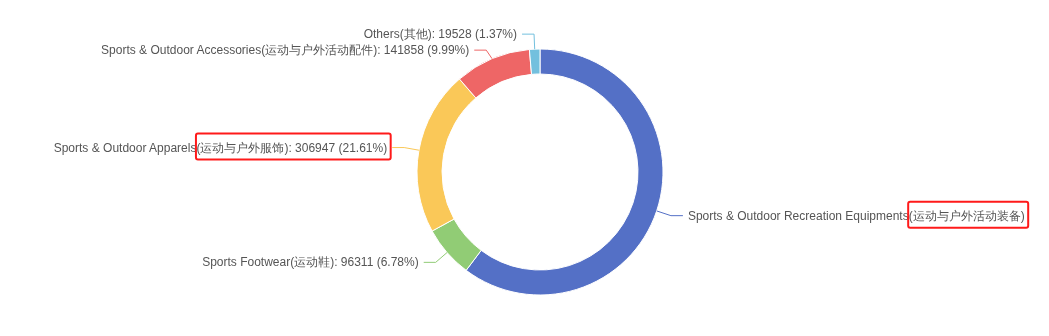 The height and width of the screenshot is (336, 1049). What do you see at coordinates (285, 50) in the screenshot?
I see `slice-label: Sports & Outdoor Accessories(运动与户外活动配件): 141858 (9.99%)` at bounding box center [285, 50].